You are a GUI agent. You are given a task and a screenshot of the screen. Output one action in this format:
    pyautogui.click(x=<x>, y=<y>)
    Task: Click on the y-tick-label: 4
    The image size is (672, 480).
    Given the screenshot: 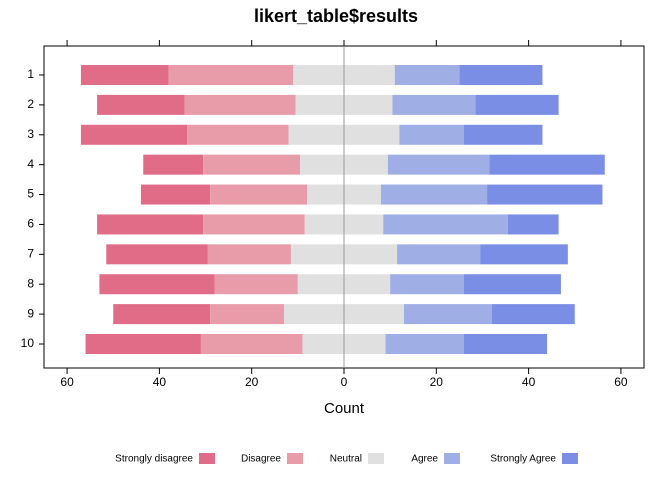 What is the action you would take?
    pyautogui.click(x=30, y=164)
    